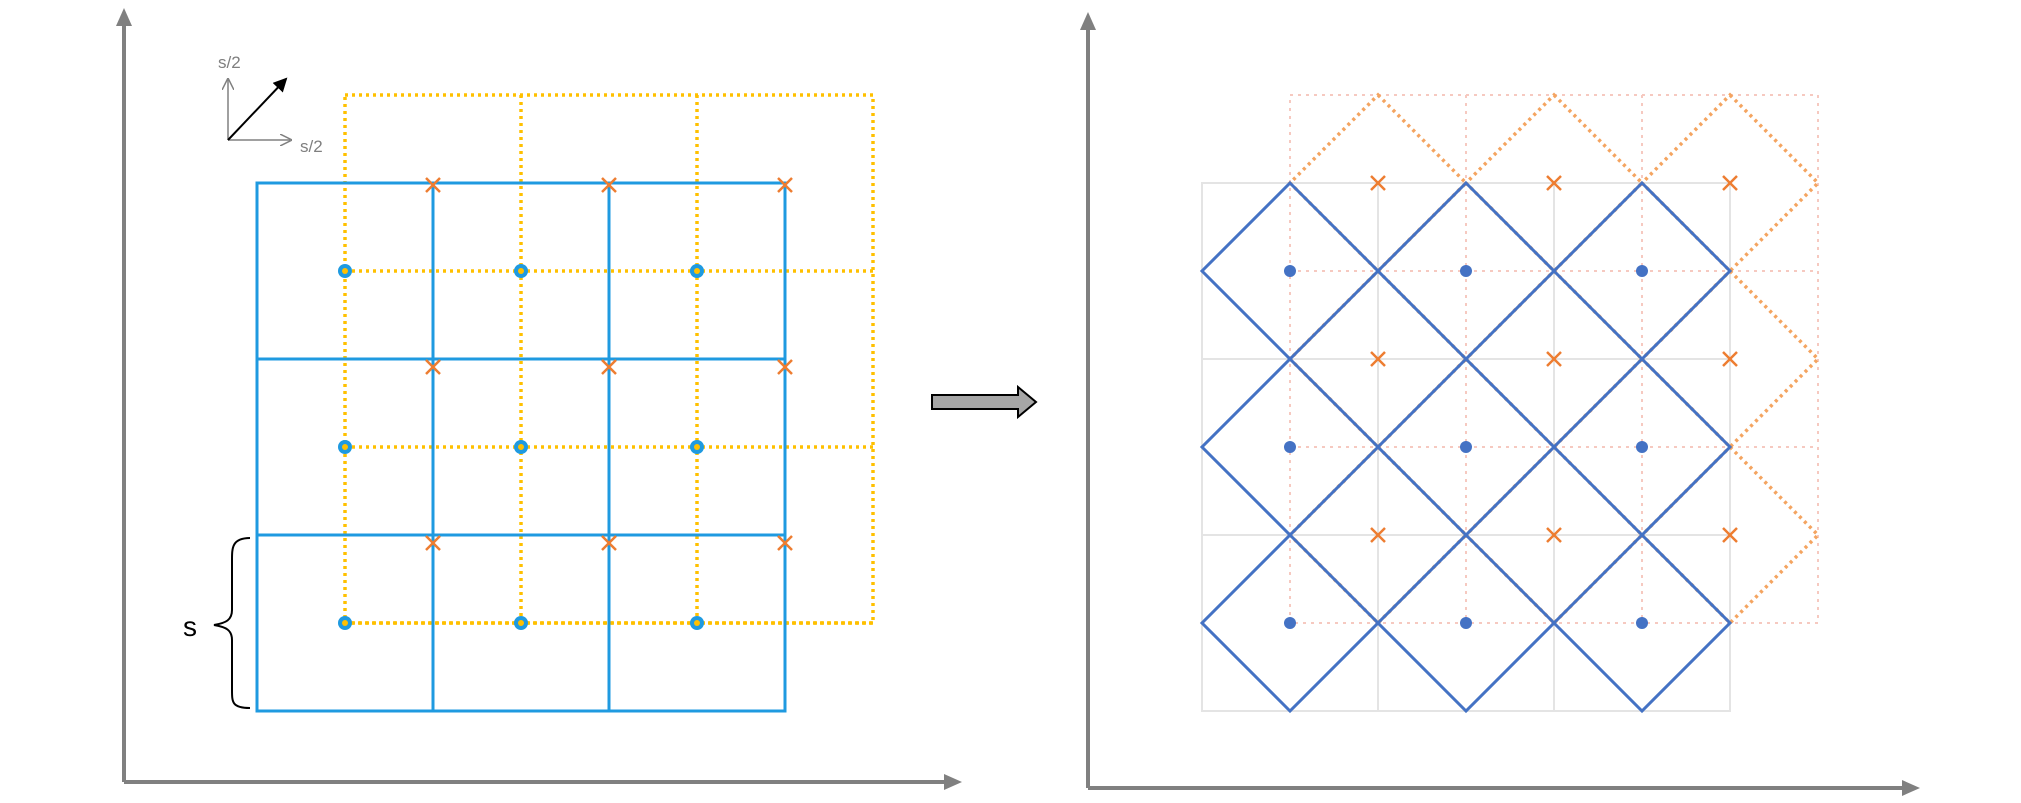  I want to click on right-cross-markers, so click(1554, 359).